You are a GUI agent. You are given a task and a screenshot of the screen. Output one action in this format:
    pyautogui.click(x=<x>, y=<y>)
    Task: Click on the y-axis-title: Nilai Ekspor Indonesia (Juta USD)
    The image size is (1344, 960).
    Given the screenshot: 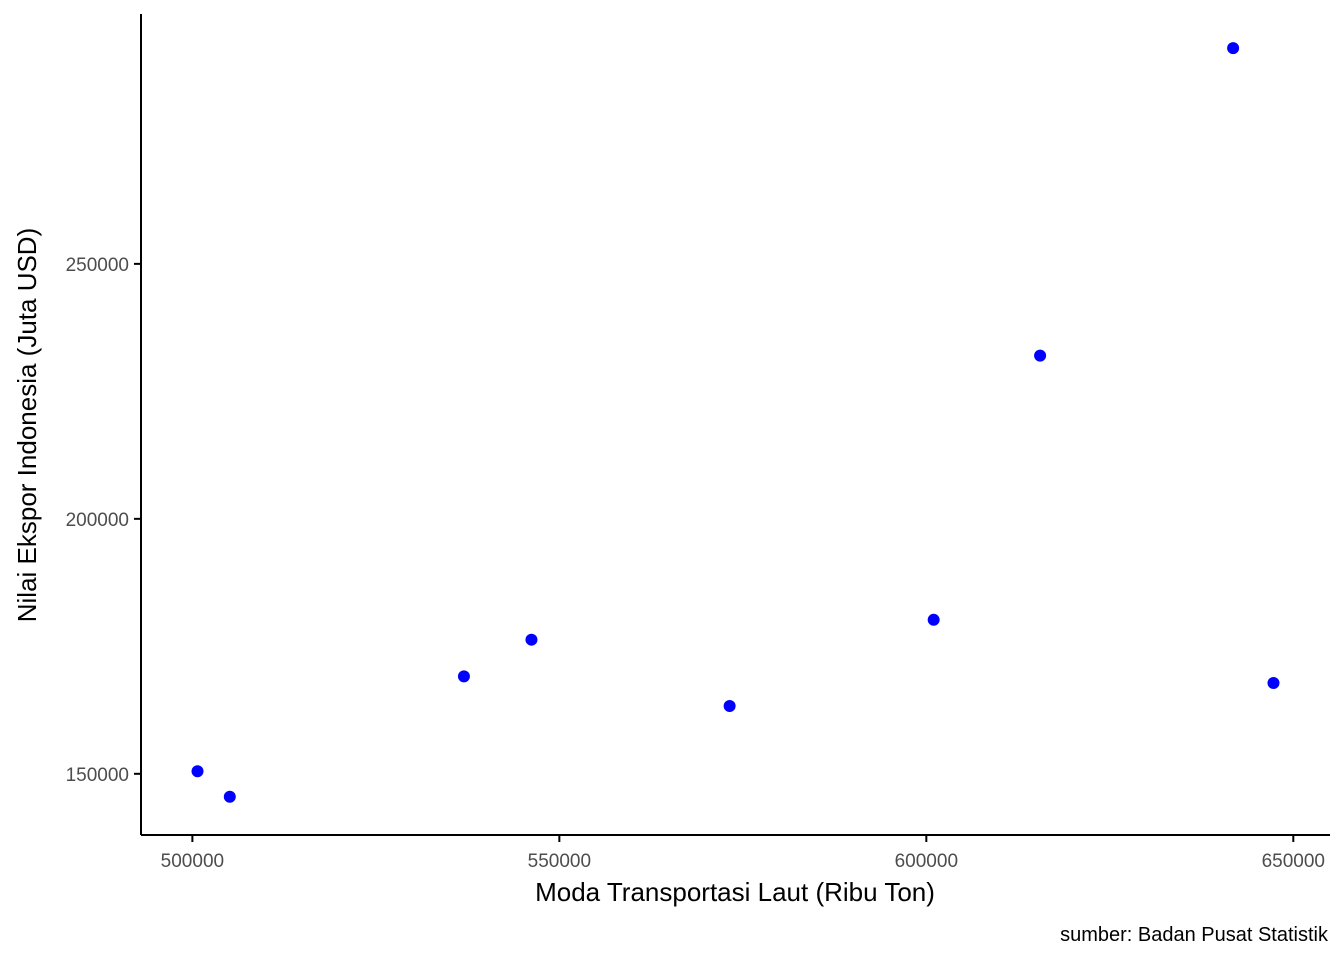 What is the action you would take?
    pyautogui.click(x=27, y=425)
    